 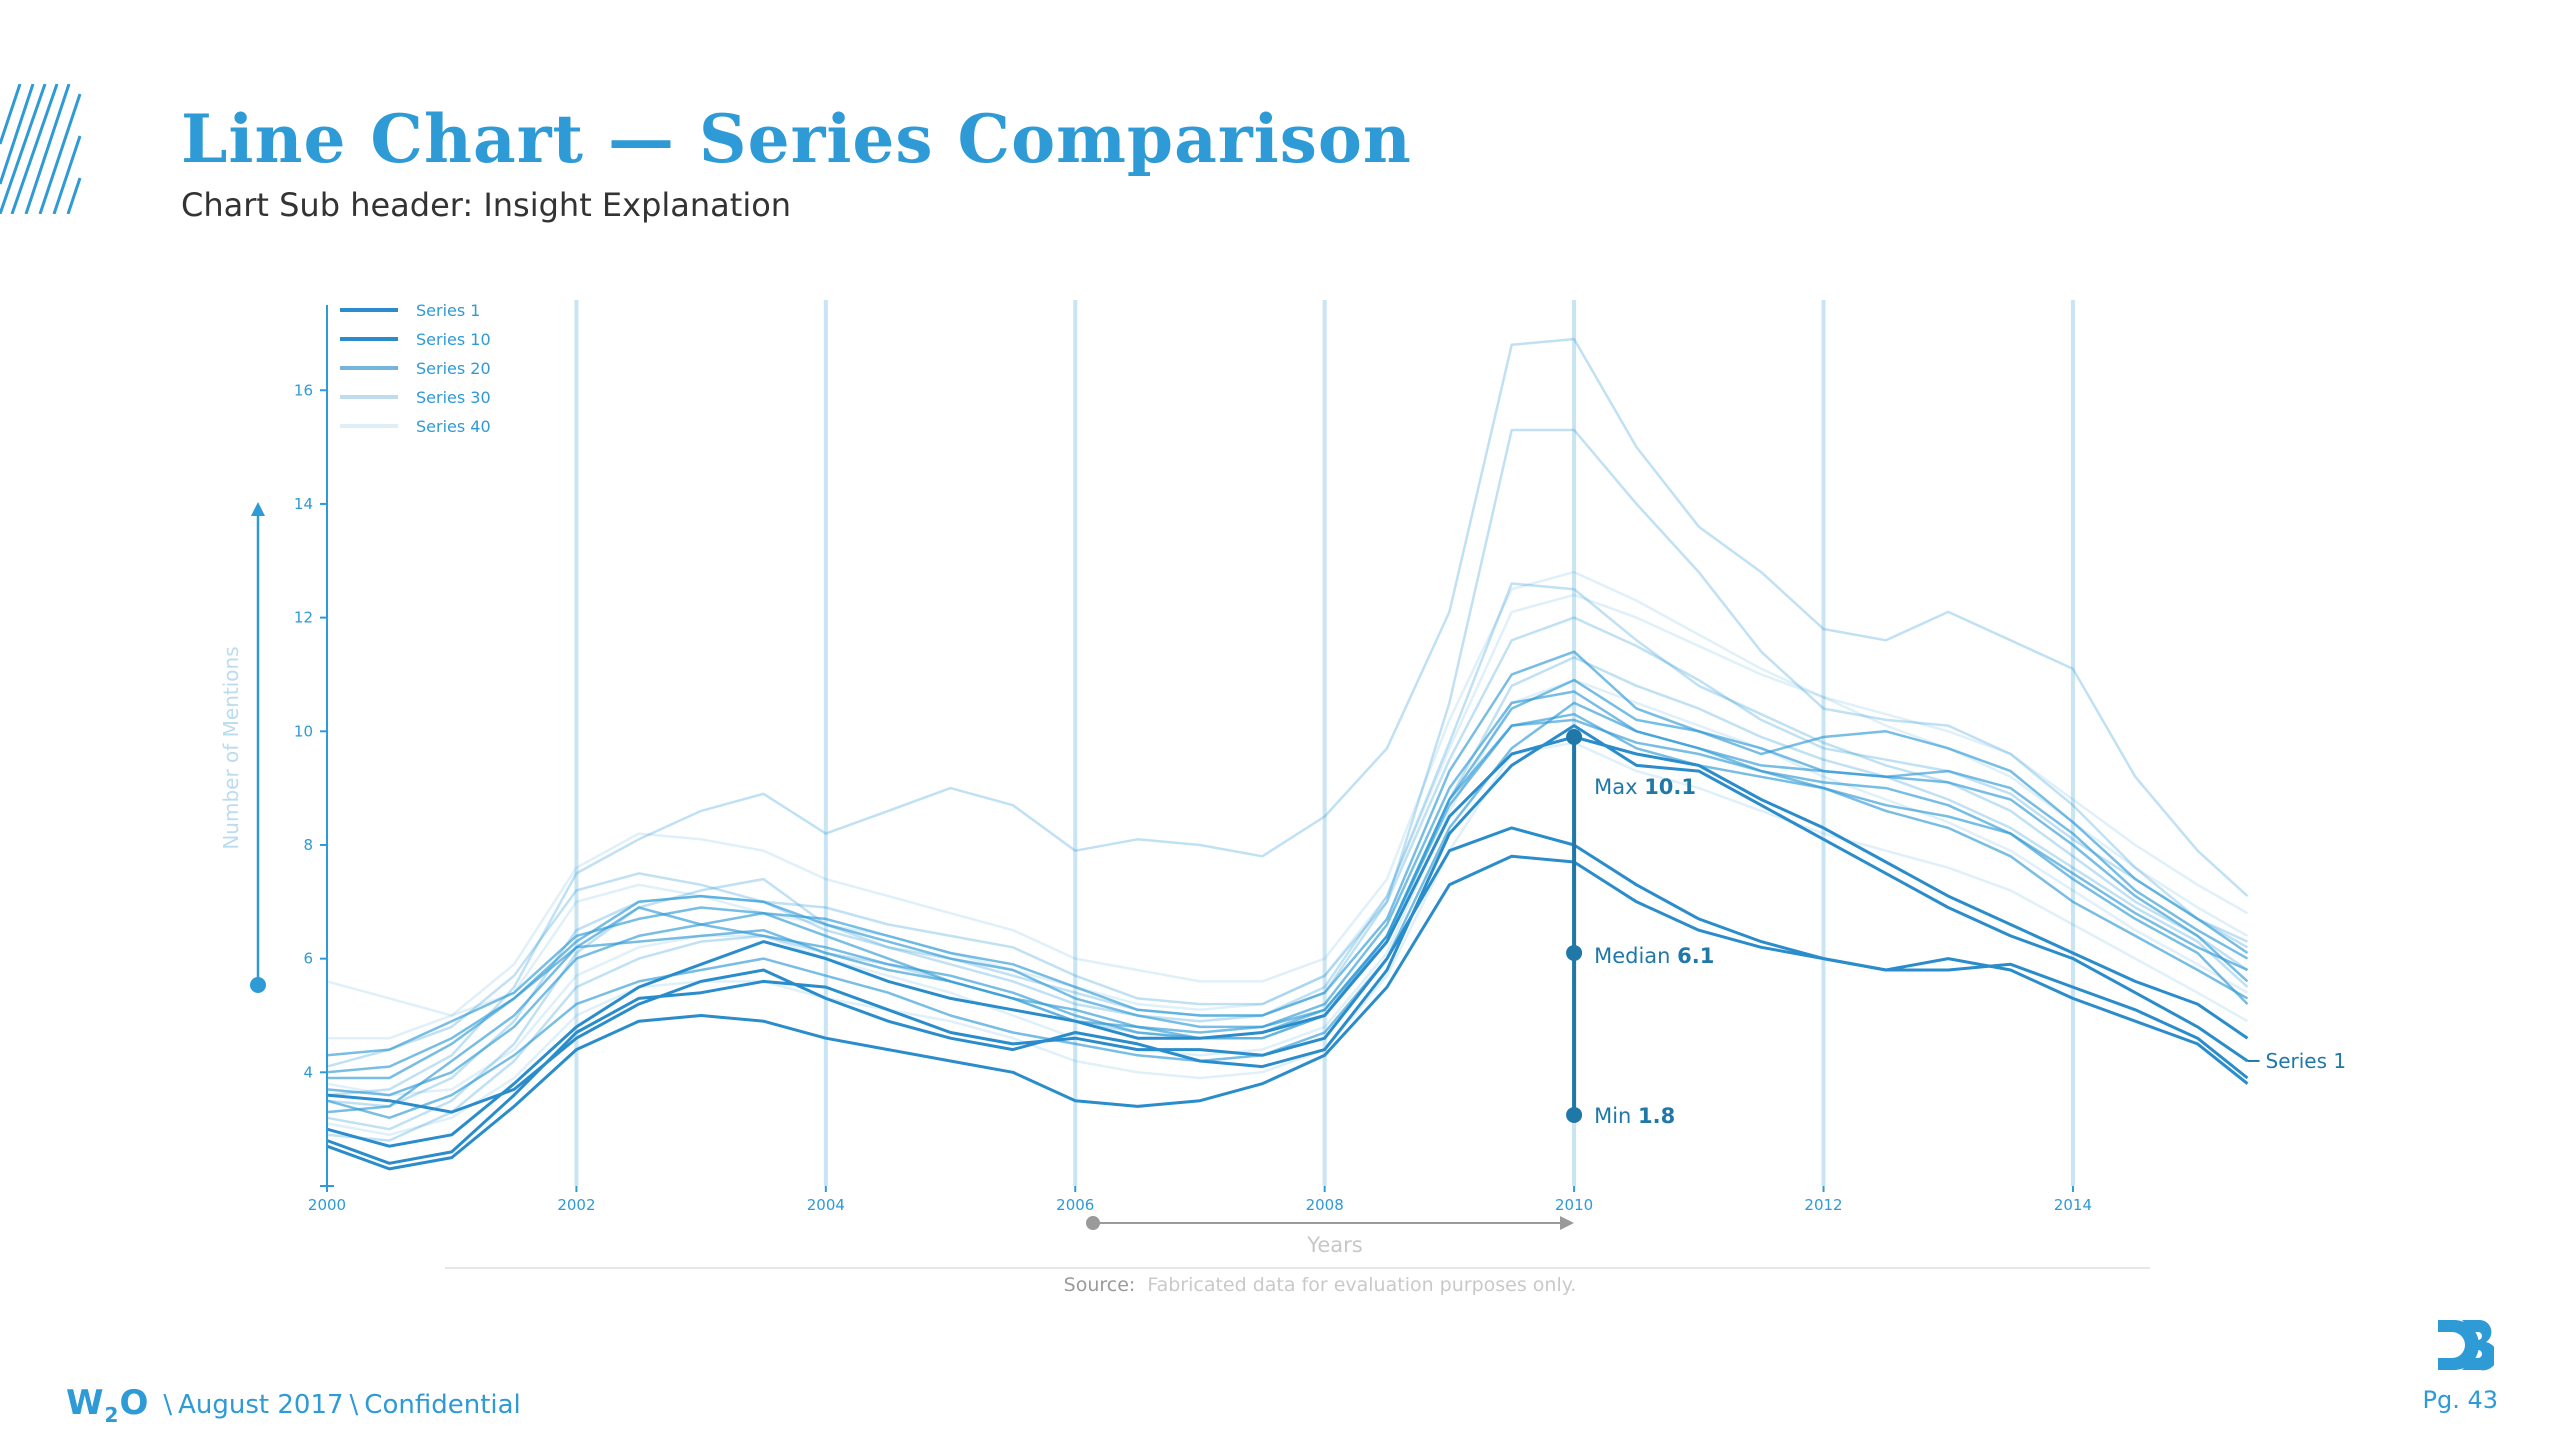 What do you see at coordinates (308, 959) in the screenshot?
I see `y-tick-label: 6` at bounding box center [308, 959].